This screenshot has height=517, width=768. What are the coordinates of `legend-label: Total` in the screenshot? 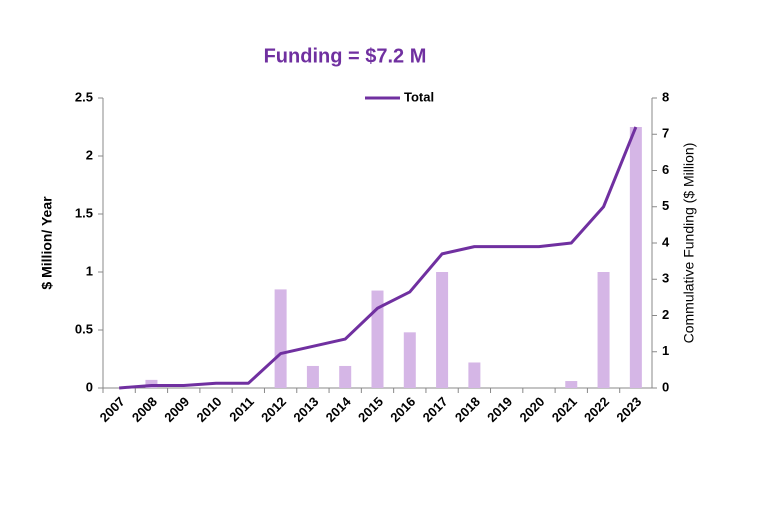 It's located at (419, 96).